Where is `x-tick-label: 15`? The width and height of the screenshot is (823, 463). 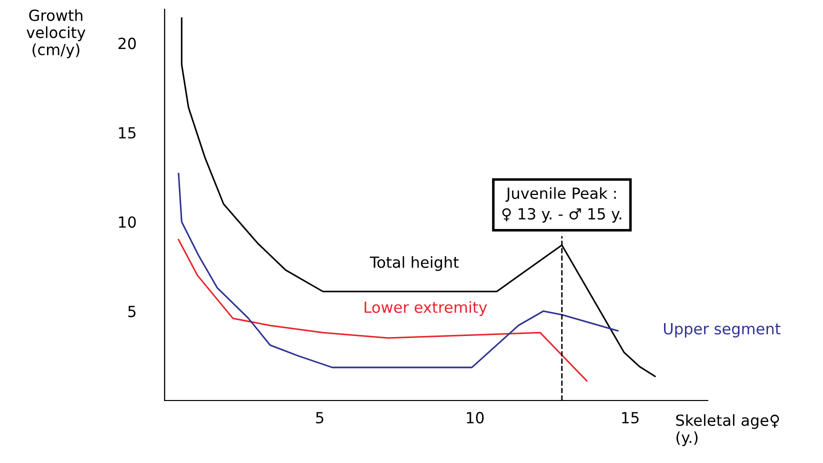
x-tick-label: 15 is located at coordinates (630, 418).